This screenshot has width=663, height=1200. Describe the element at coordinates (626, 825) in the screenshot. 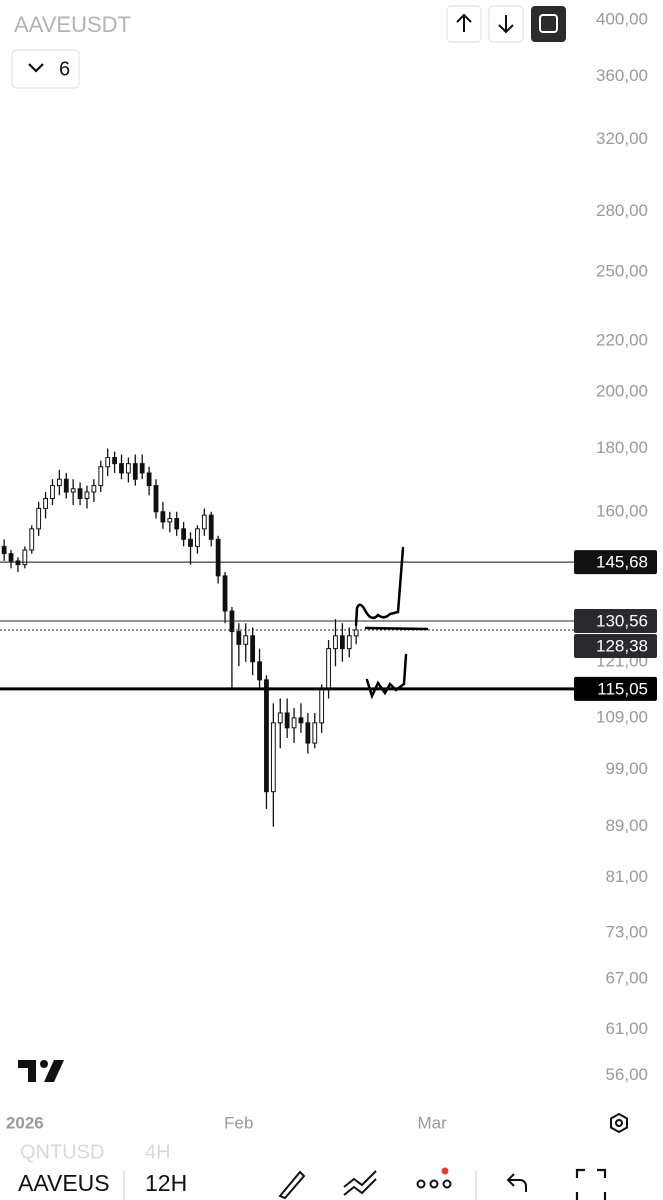

I see `y-tick-label: 89,00` at that location.